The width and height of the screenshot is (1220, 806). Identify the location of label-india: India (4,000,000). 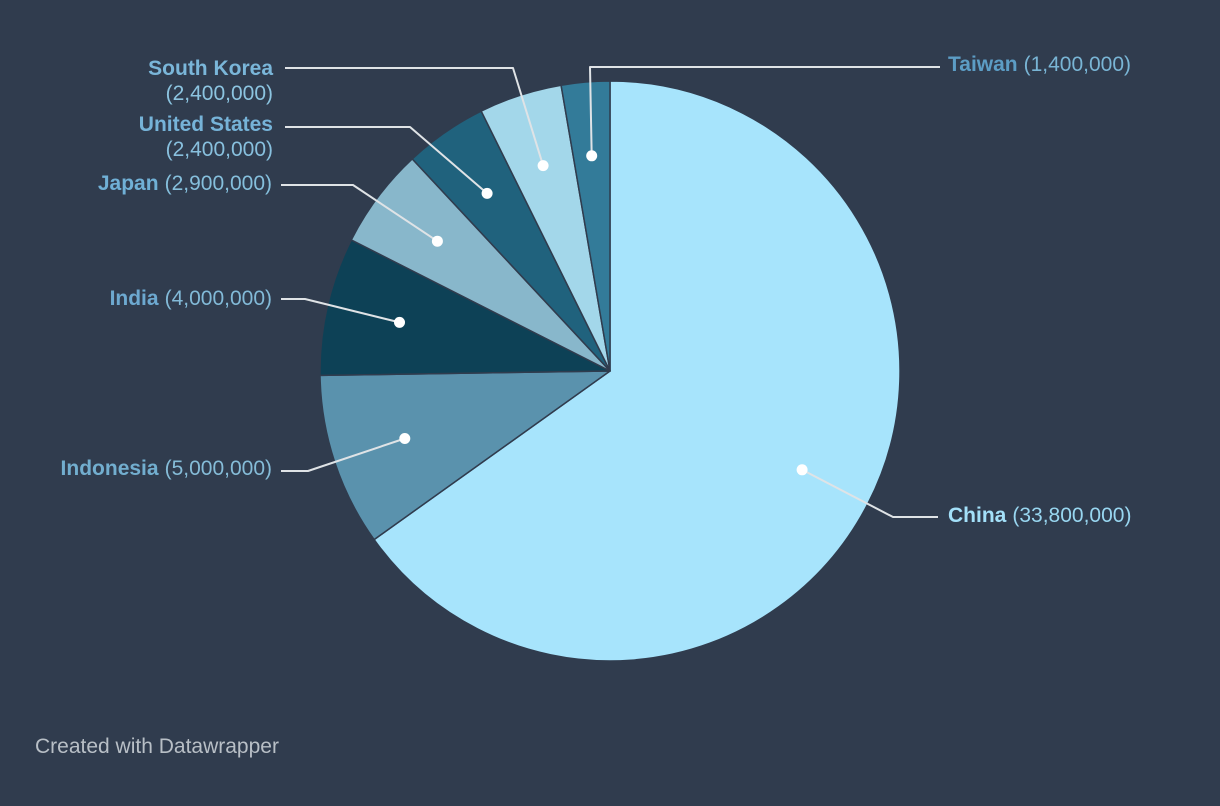
(191, 298).